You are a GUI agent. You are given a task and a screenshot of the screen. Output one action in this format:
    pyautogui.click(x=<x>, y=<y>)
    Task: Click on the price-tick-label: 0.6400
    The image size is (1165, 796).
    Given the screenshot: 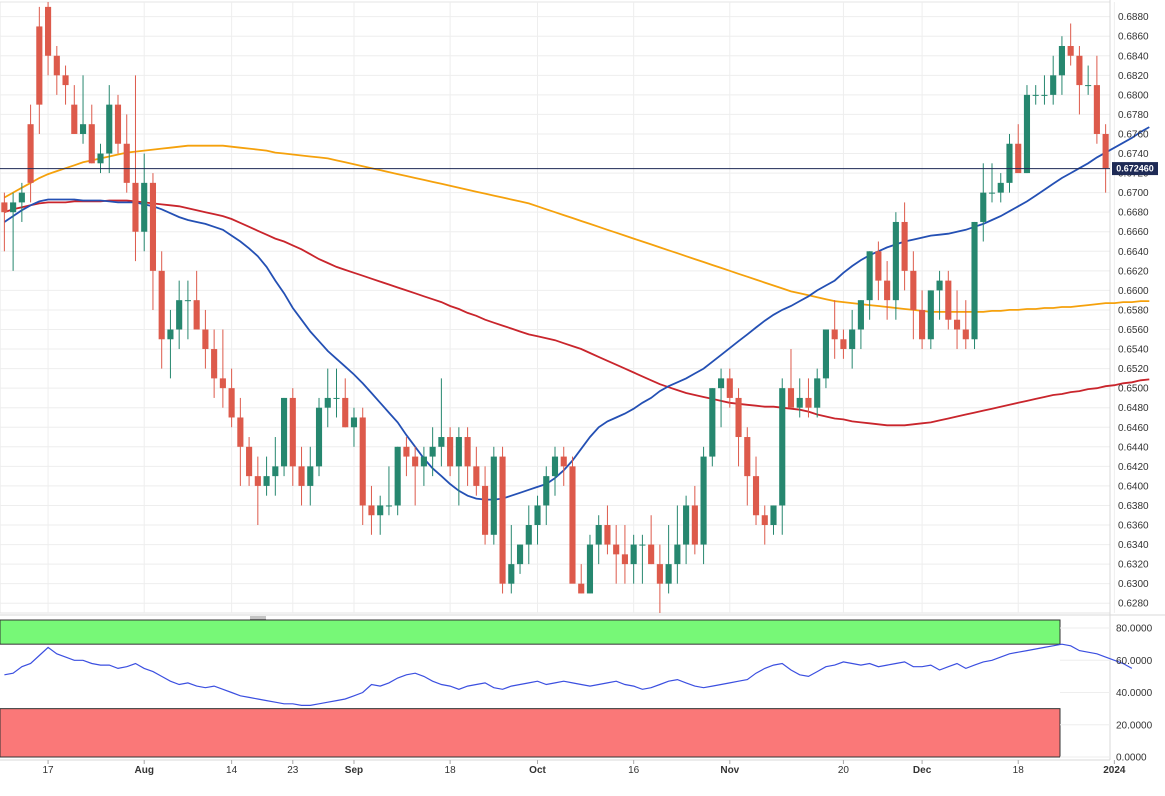 What is the action you would take?
    pyautogui.click(x=1133, y=486)
    